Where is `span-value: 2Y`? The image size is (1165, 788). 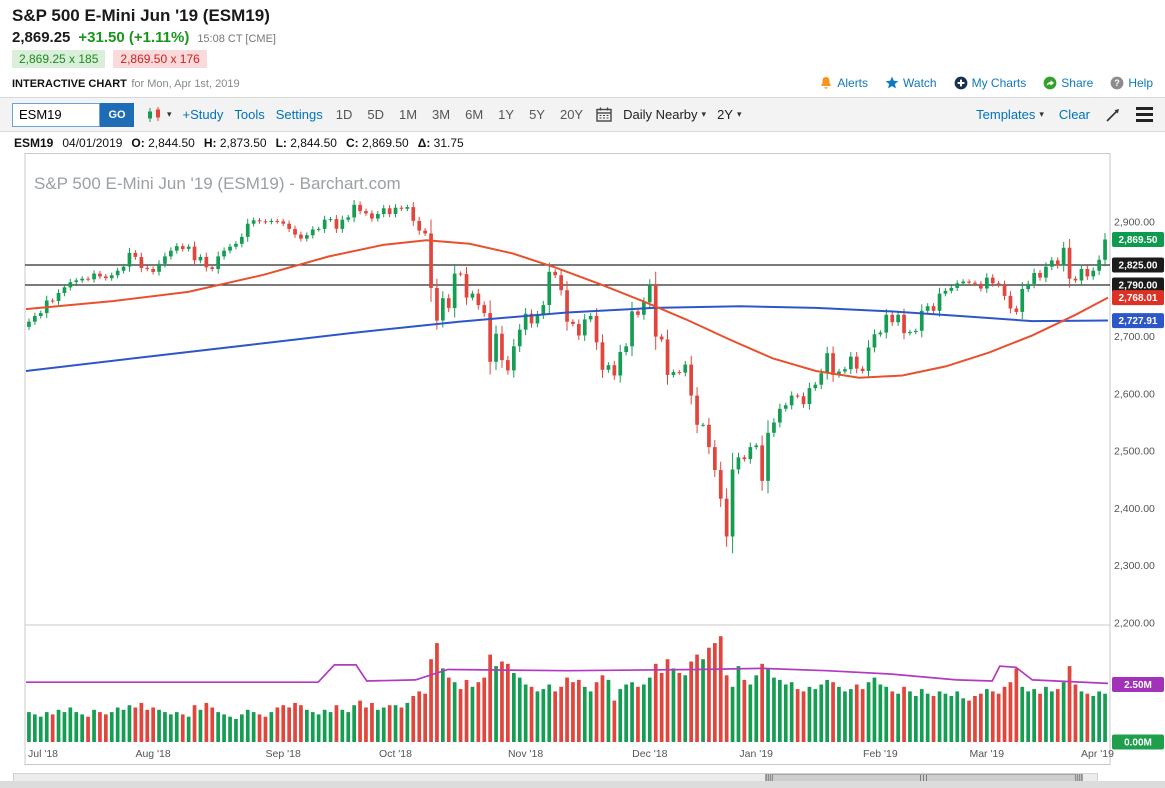
span-value: 2Y is located at coordinates (725, 114).